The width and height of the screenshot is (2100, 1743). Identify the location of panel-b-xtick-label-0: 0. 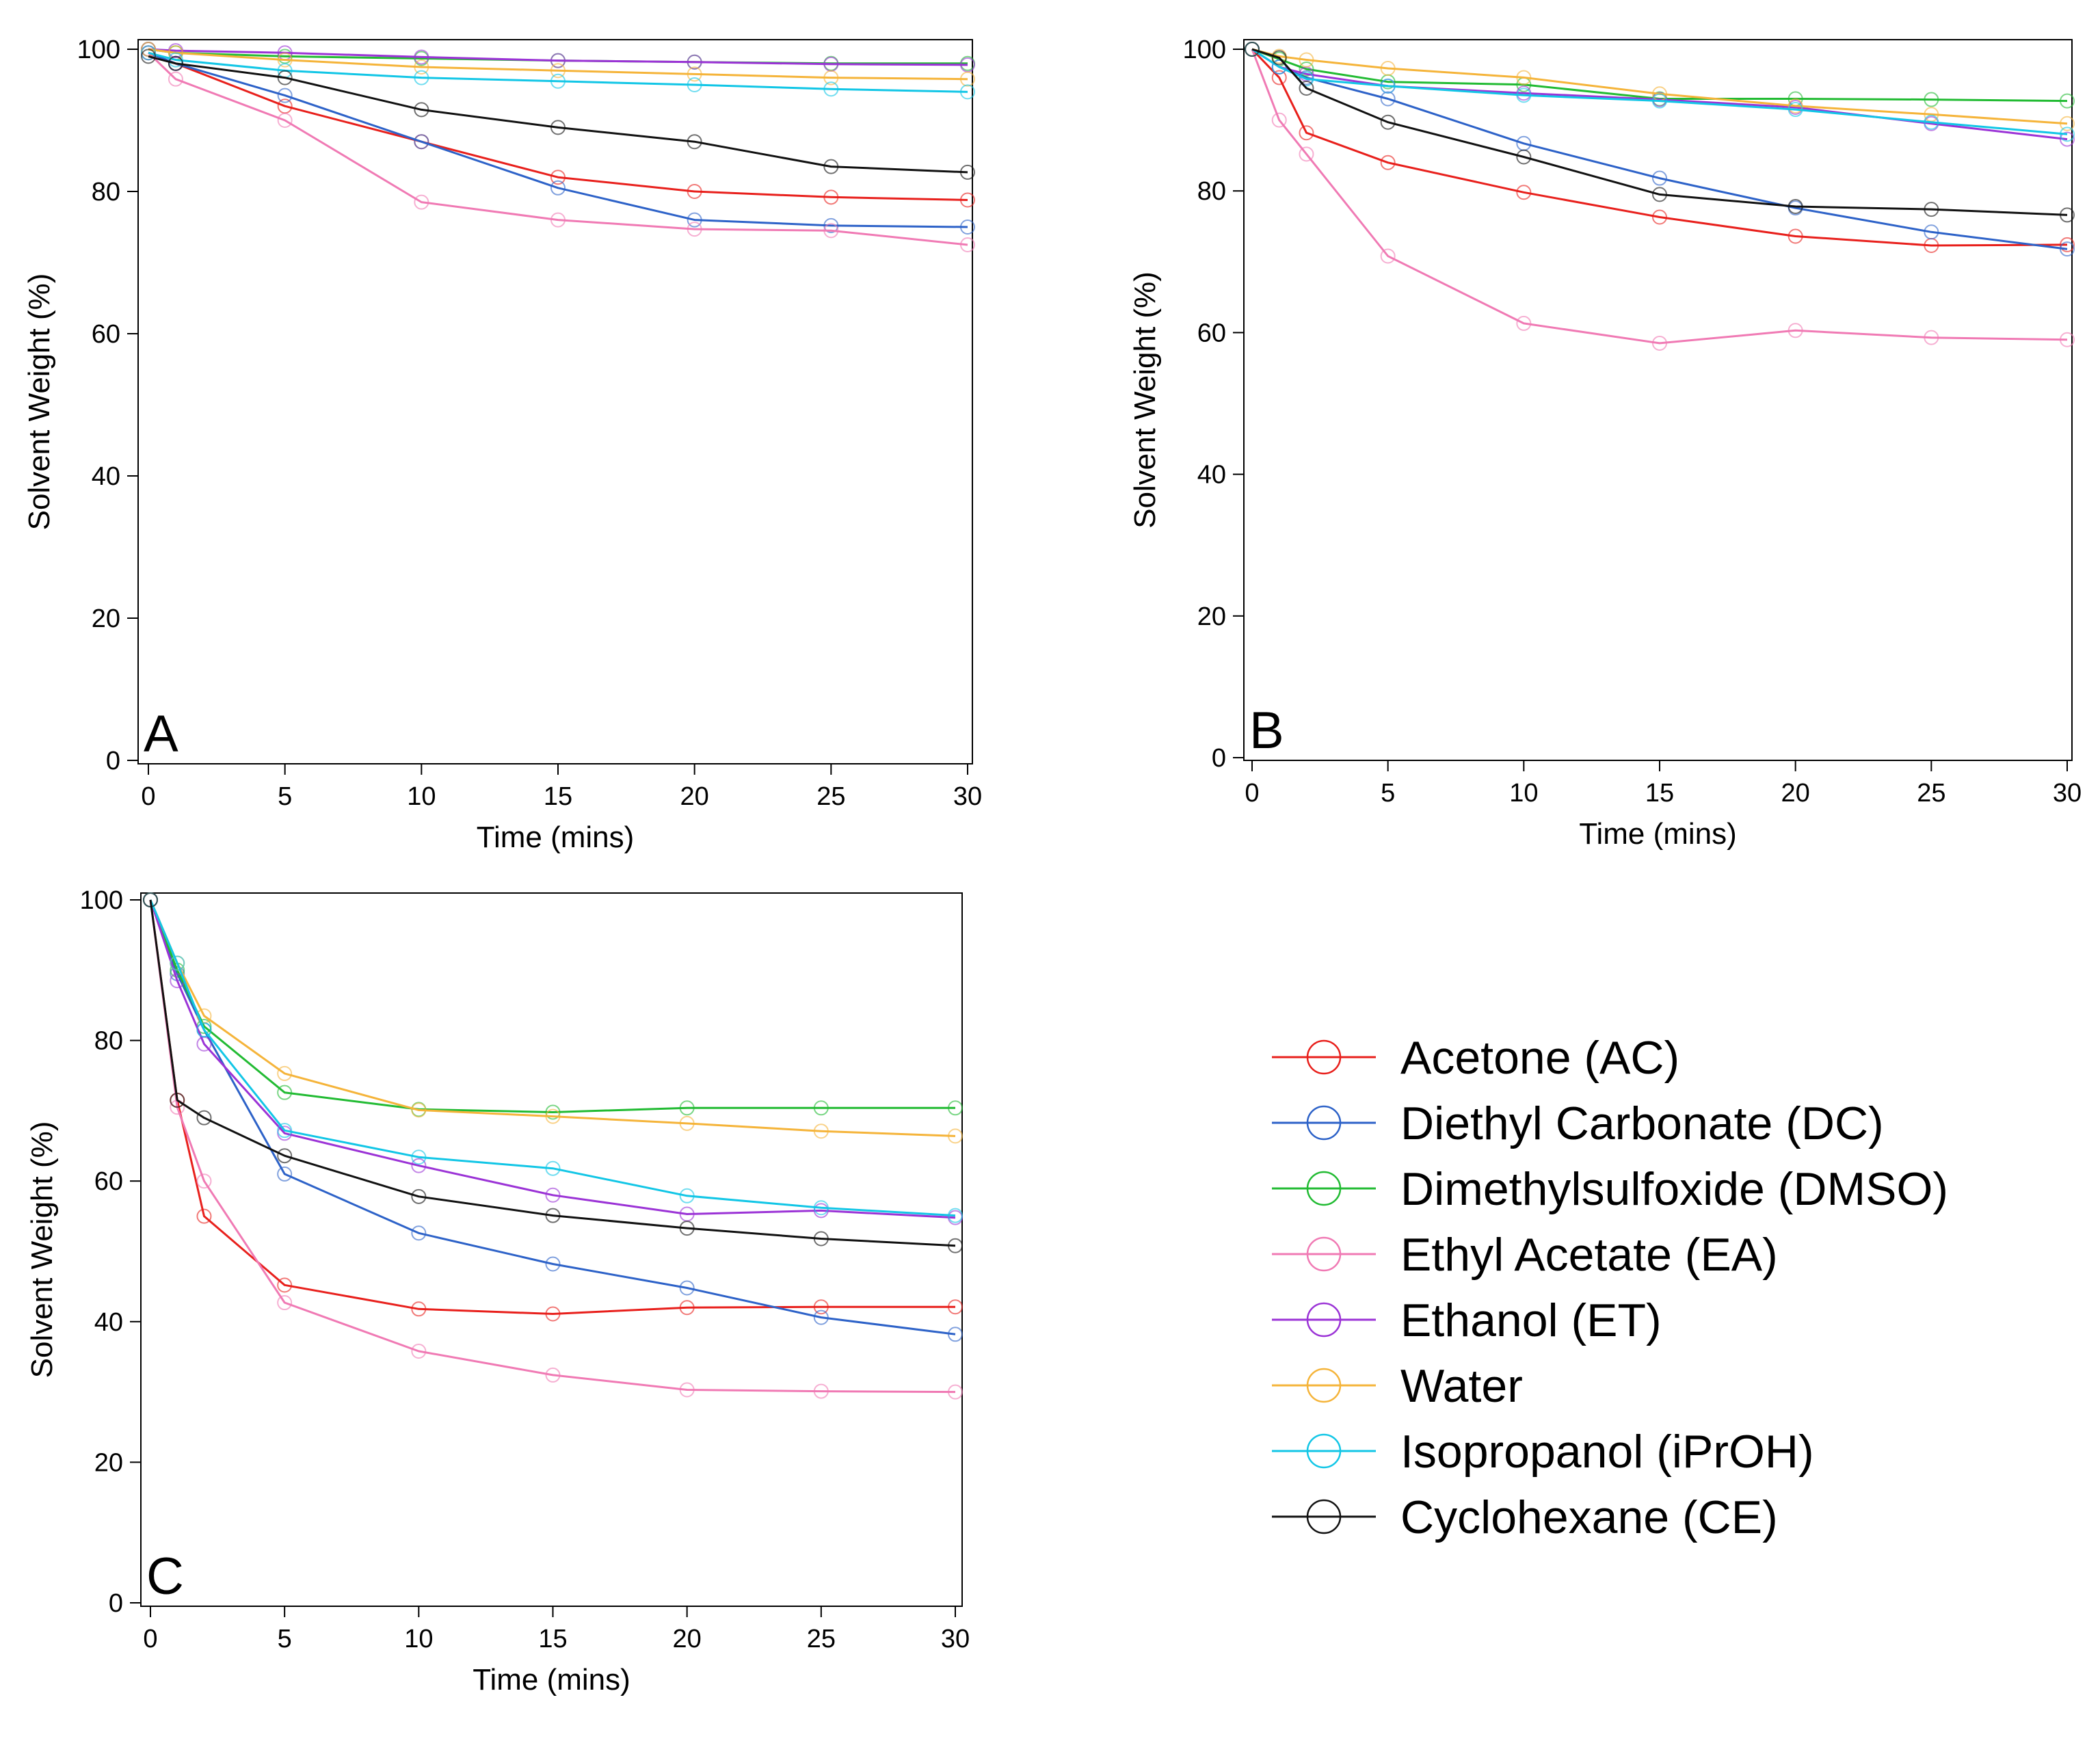
(1252, 794).